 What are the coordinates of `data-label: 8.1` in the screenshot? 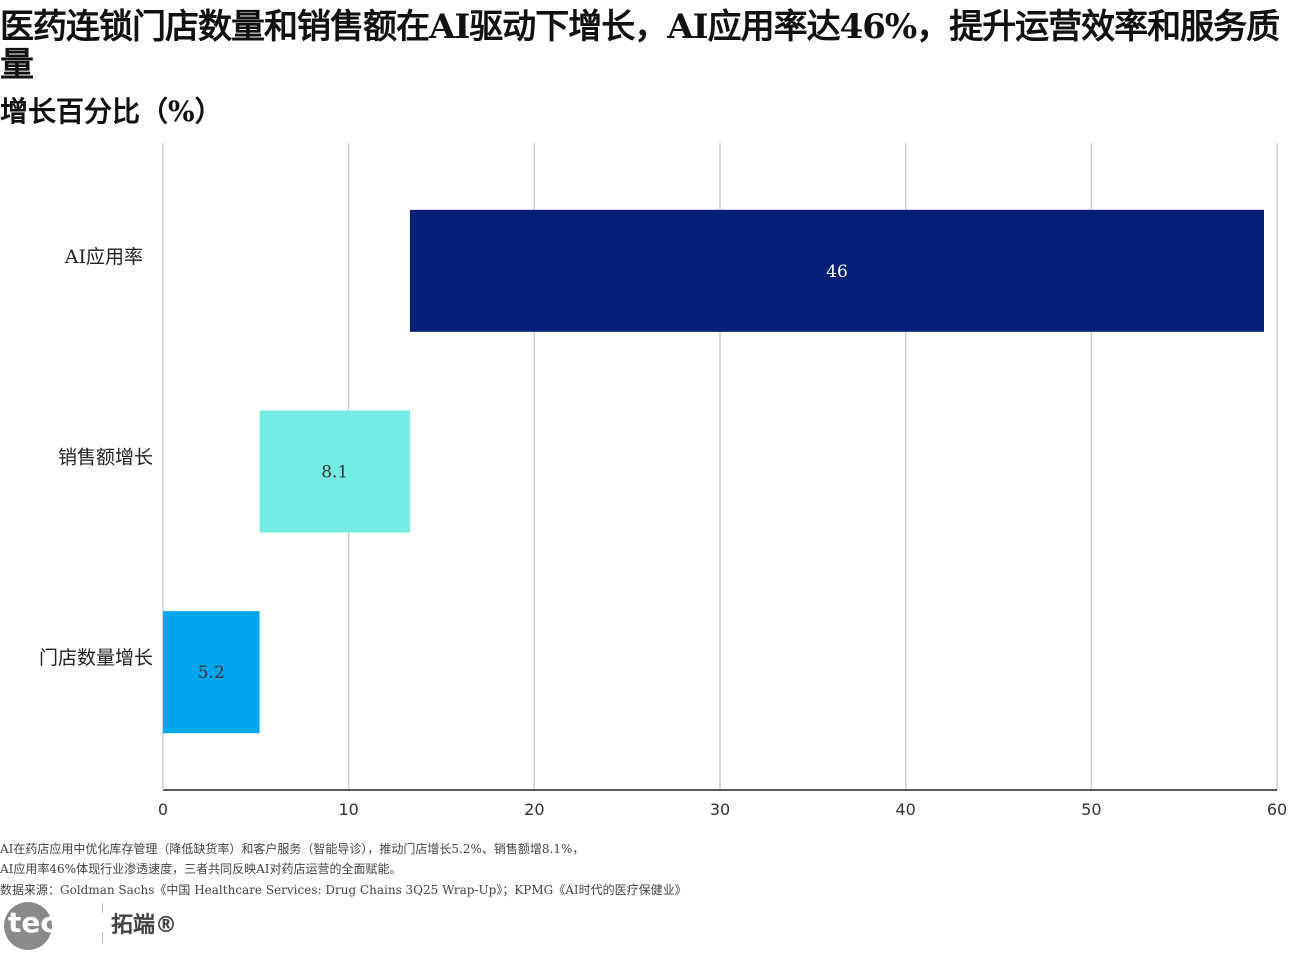 It's located at (334, 473).